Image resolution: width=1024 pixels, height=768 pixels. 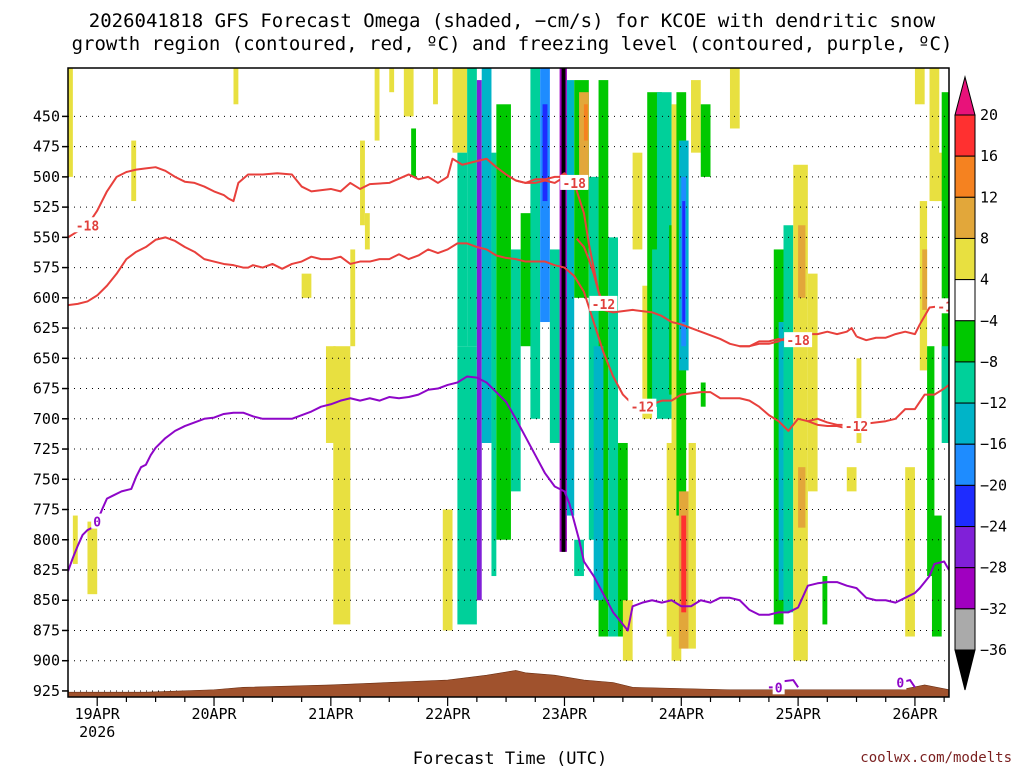 I want to click on x-tick-label: 20APR, so click(x=214, y=714).